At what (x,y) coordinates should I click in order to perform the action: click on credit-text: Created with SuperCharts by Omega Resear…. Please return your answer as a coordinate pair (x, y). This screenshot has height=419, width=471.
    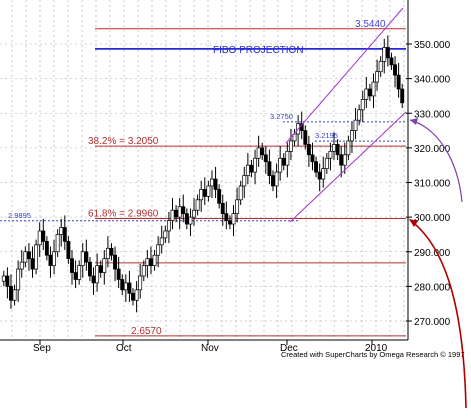
    Looking at the image, I should click on (373, 354).